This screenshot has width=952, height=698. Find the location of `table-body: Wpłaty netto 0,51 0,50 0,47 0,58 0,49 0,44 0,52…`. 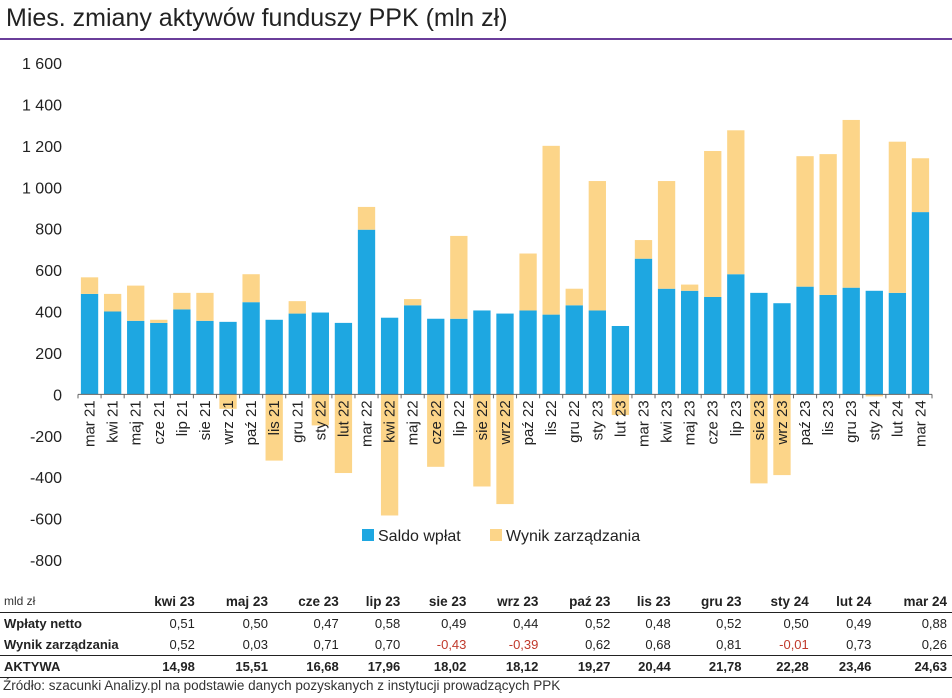

table-body: Wpłaty netto 0,51 0,50 0,47 0,58 0,49 0,44 0,52… is located at coordinates (476, 645).